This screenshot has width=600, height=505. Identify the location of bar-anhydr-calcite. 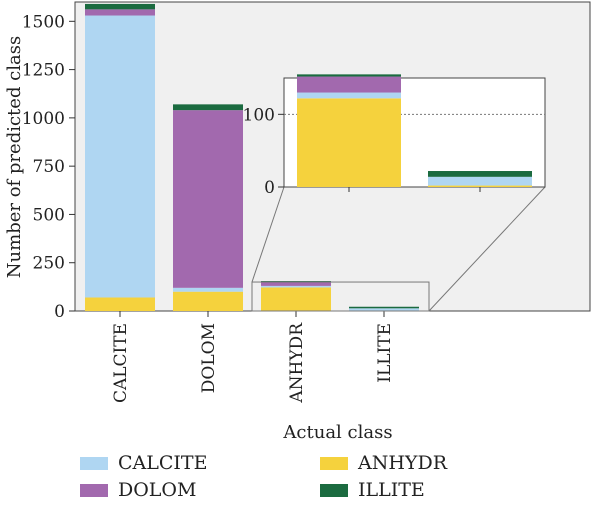
(296, 286).